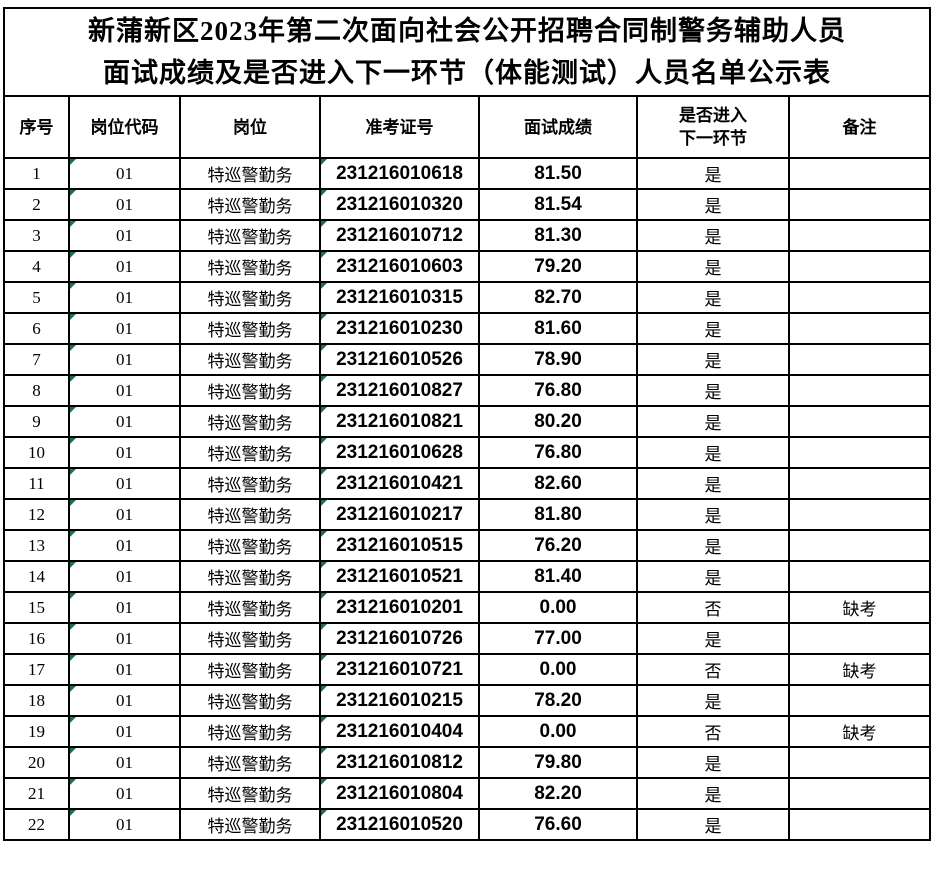  What do you see at coordinates (36, 266) in the screenshot?
I see `cell-no: 4` at bounding box center [36, 266].